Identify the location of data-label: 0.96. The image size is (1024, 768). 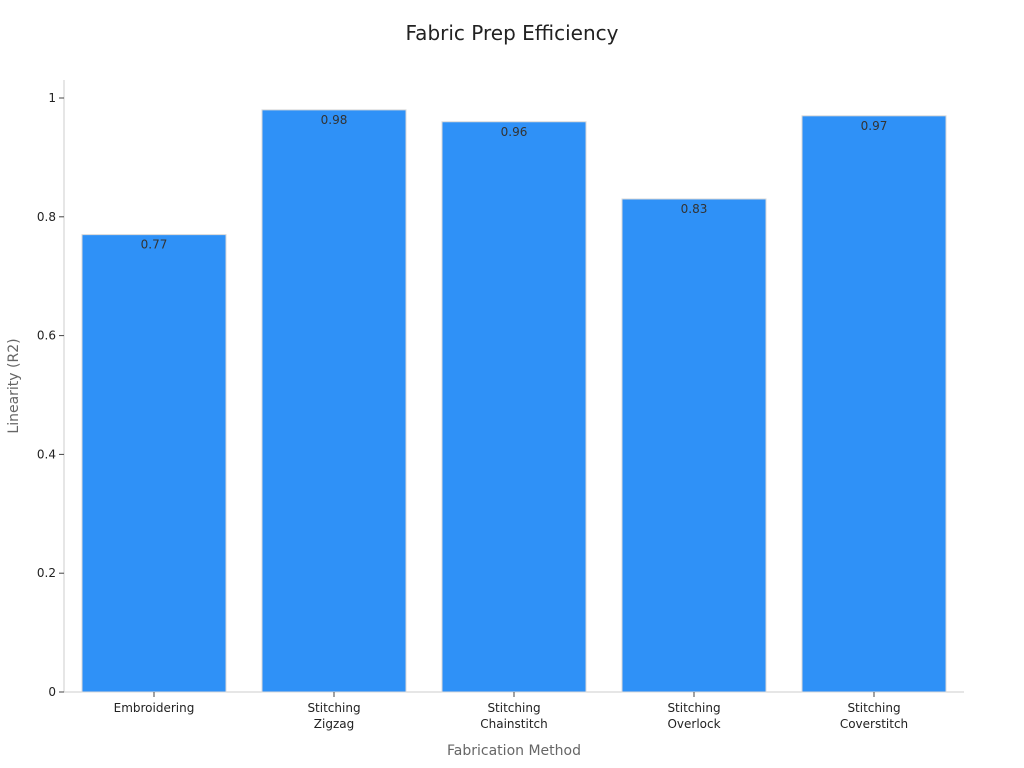
(514, 132).